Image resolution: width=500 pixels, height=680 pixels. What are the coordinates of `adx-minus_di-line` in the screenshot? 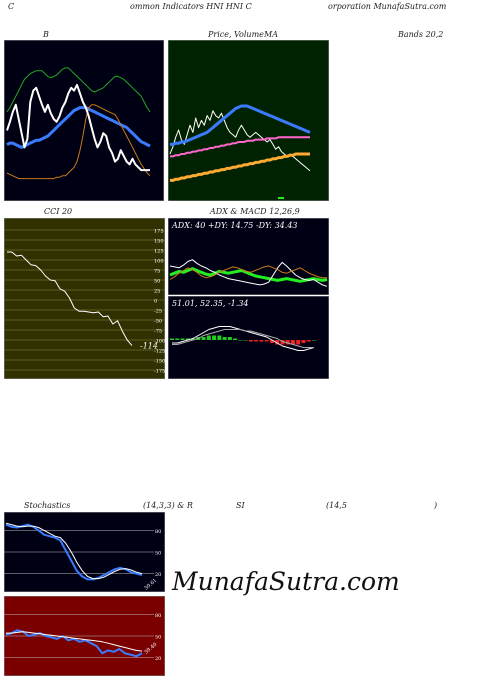 It's located at (248, 272).